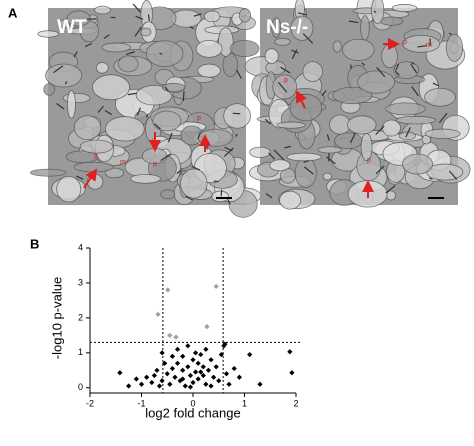  Describe the element at coordinates (90, 403) in the screenshot. I see `x-tick-label: -2` at that location.